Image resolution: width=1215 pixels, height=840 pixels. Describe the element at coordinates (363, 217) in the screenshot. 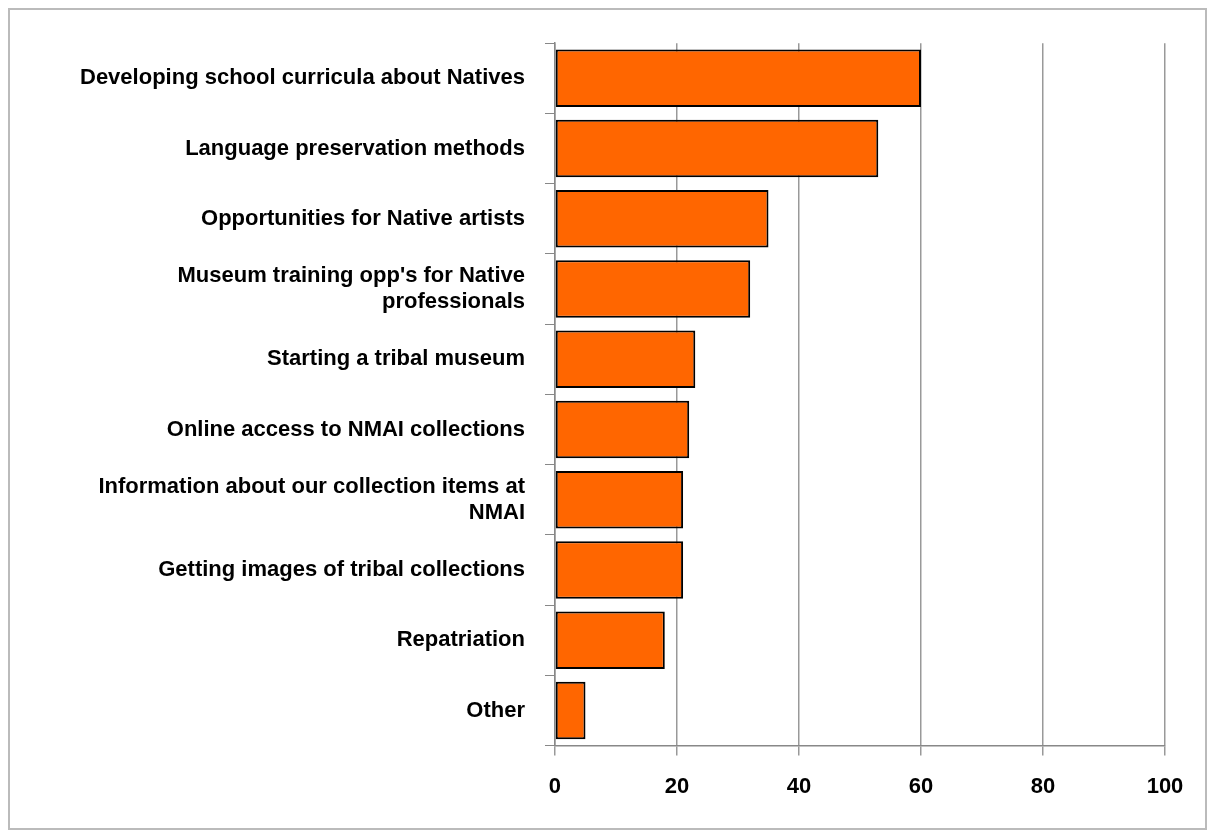

I see `y-tick-label: Opportunities for Native artists` at that location.